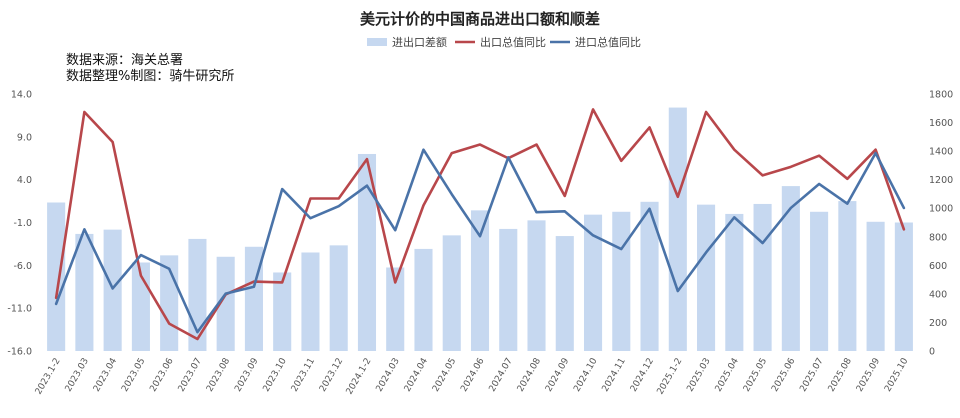  Describe the element at coordinates (24, 180) in the screenshot. I see `left-tick-label: 4.0` at that location.